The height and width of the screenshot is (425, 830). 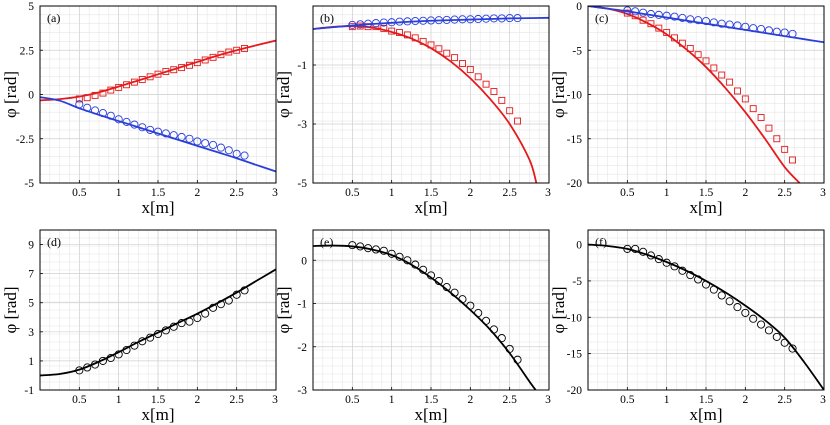 What do you see at coordinates (302, 348) in the screenshot?
I see `y-tick-label: -2` at bounding box center [302, 348].